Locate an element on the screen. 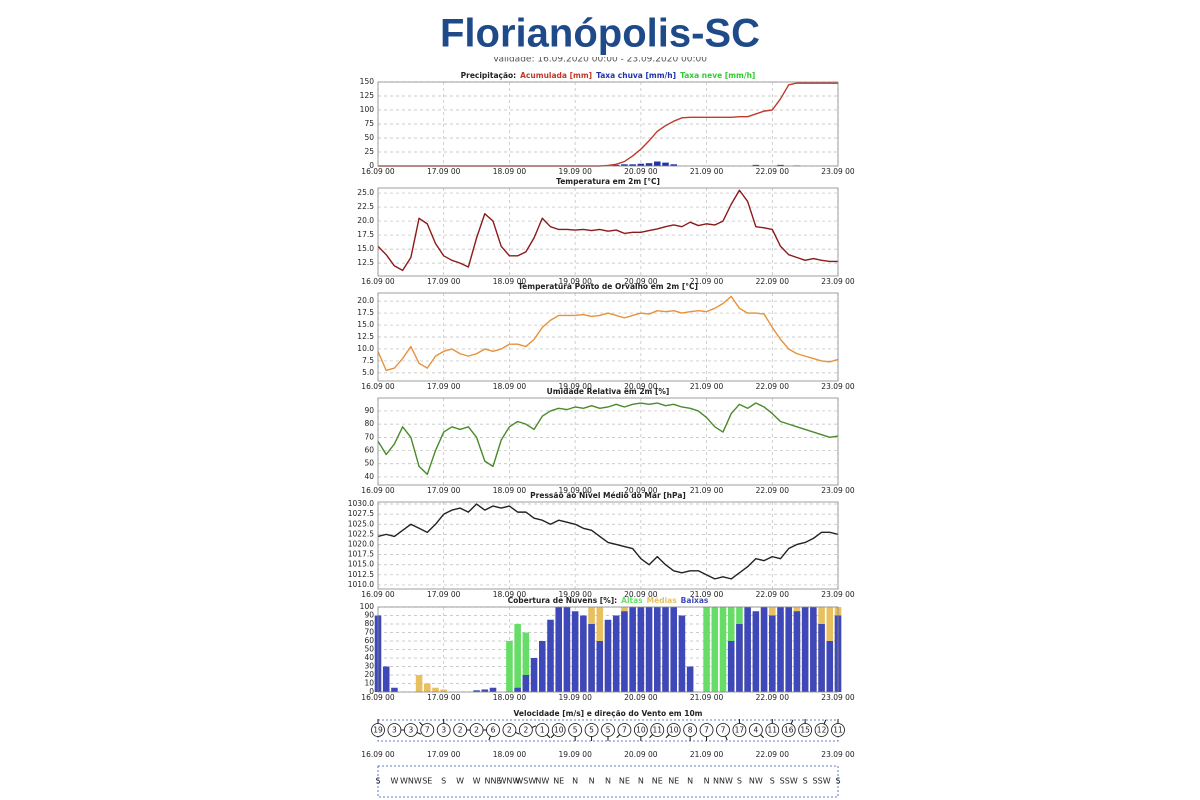 The width and height of the screenshot is (1200, 800). series-line is located at coordinates (607, 230).